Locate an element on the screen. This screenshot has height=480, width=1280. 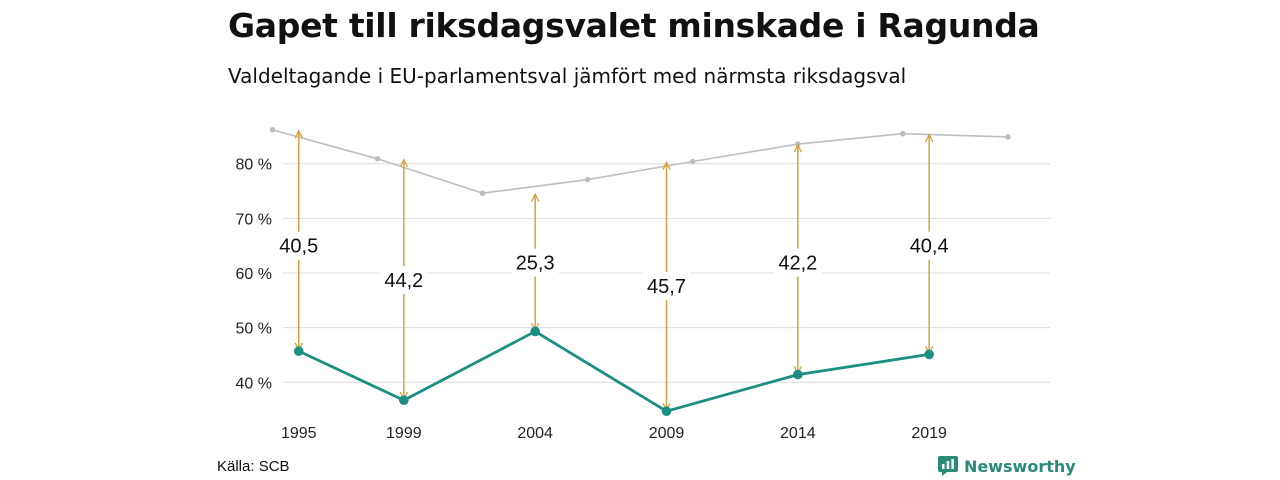
x-tick-label: 2019 is located at coordinates (929, 433).